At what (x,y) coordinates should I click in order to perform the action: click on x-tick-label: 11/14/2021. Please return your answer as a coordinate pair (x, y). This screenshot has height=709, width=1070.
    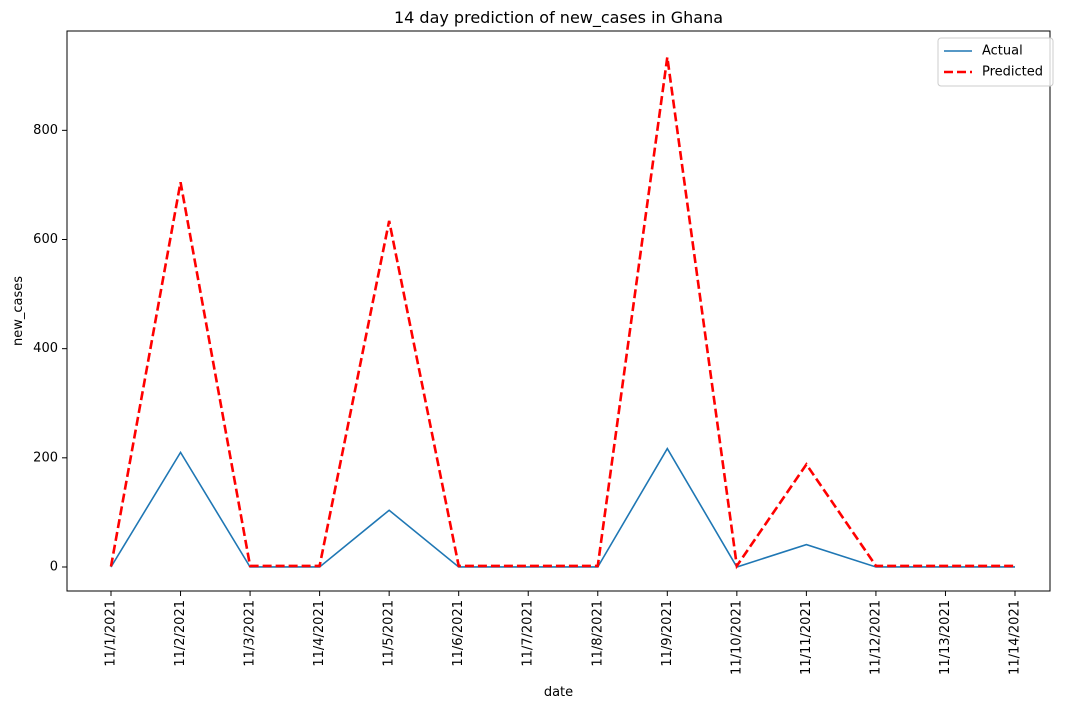
    Looking at the image, I should click on (1015, 637).